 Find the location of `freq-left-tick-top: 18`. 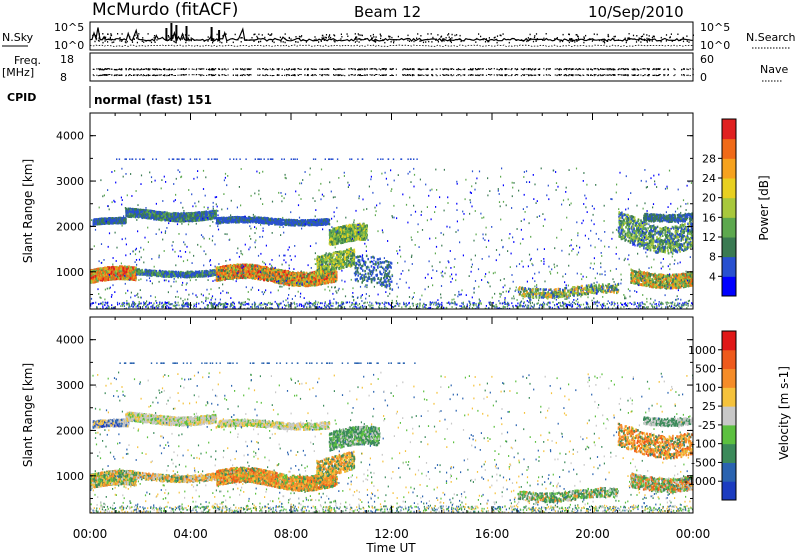

freq-left-tick-top: 18 is located at coordinates (67, 59).